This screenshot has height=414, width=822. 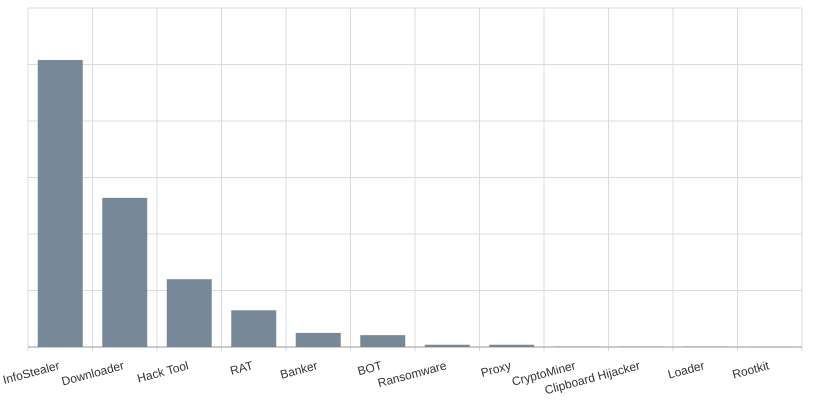 What do you see at coordinates (751, 369) in the screenshot?
I see `x-tick-label: Rootkit` at bounding box center [751, 369].